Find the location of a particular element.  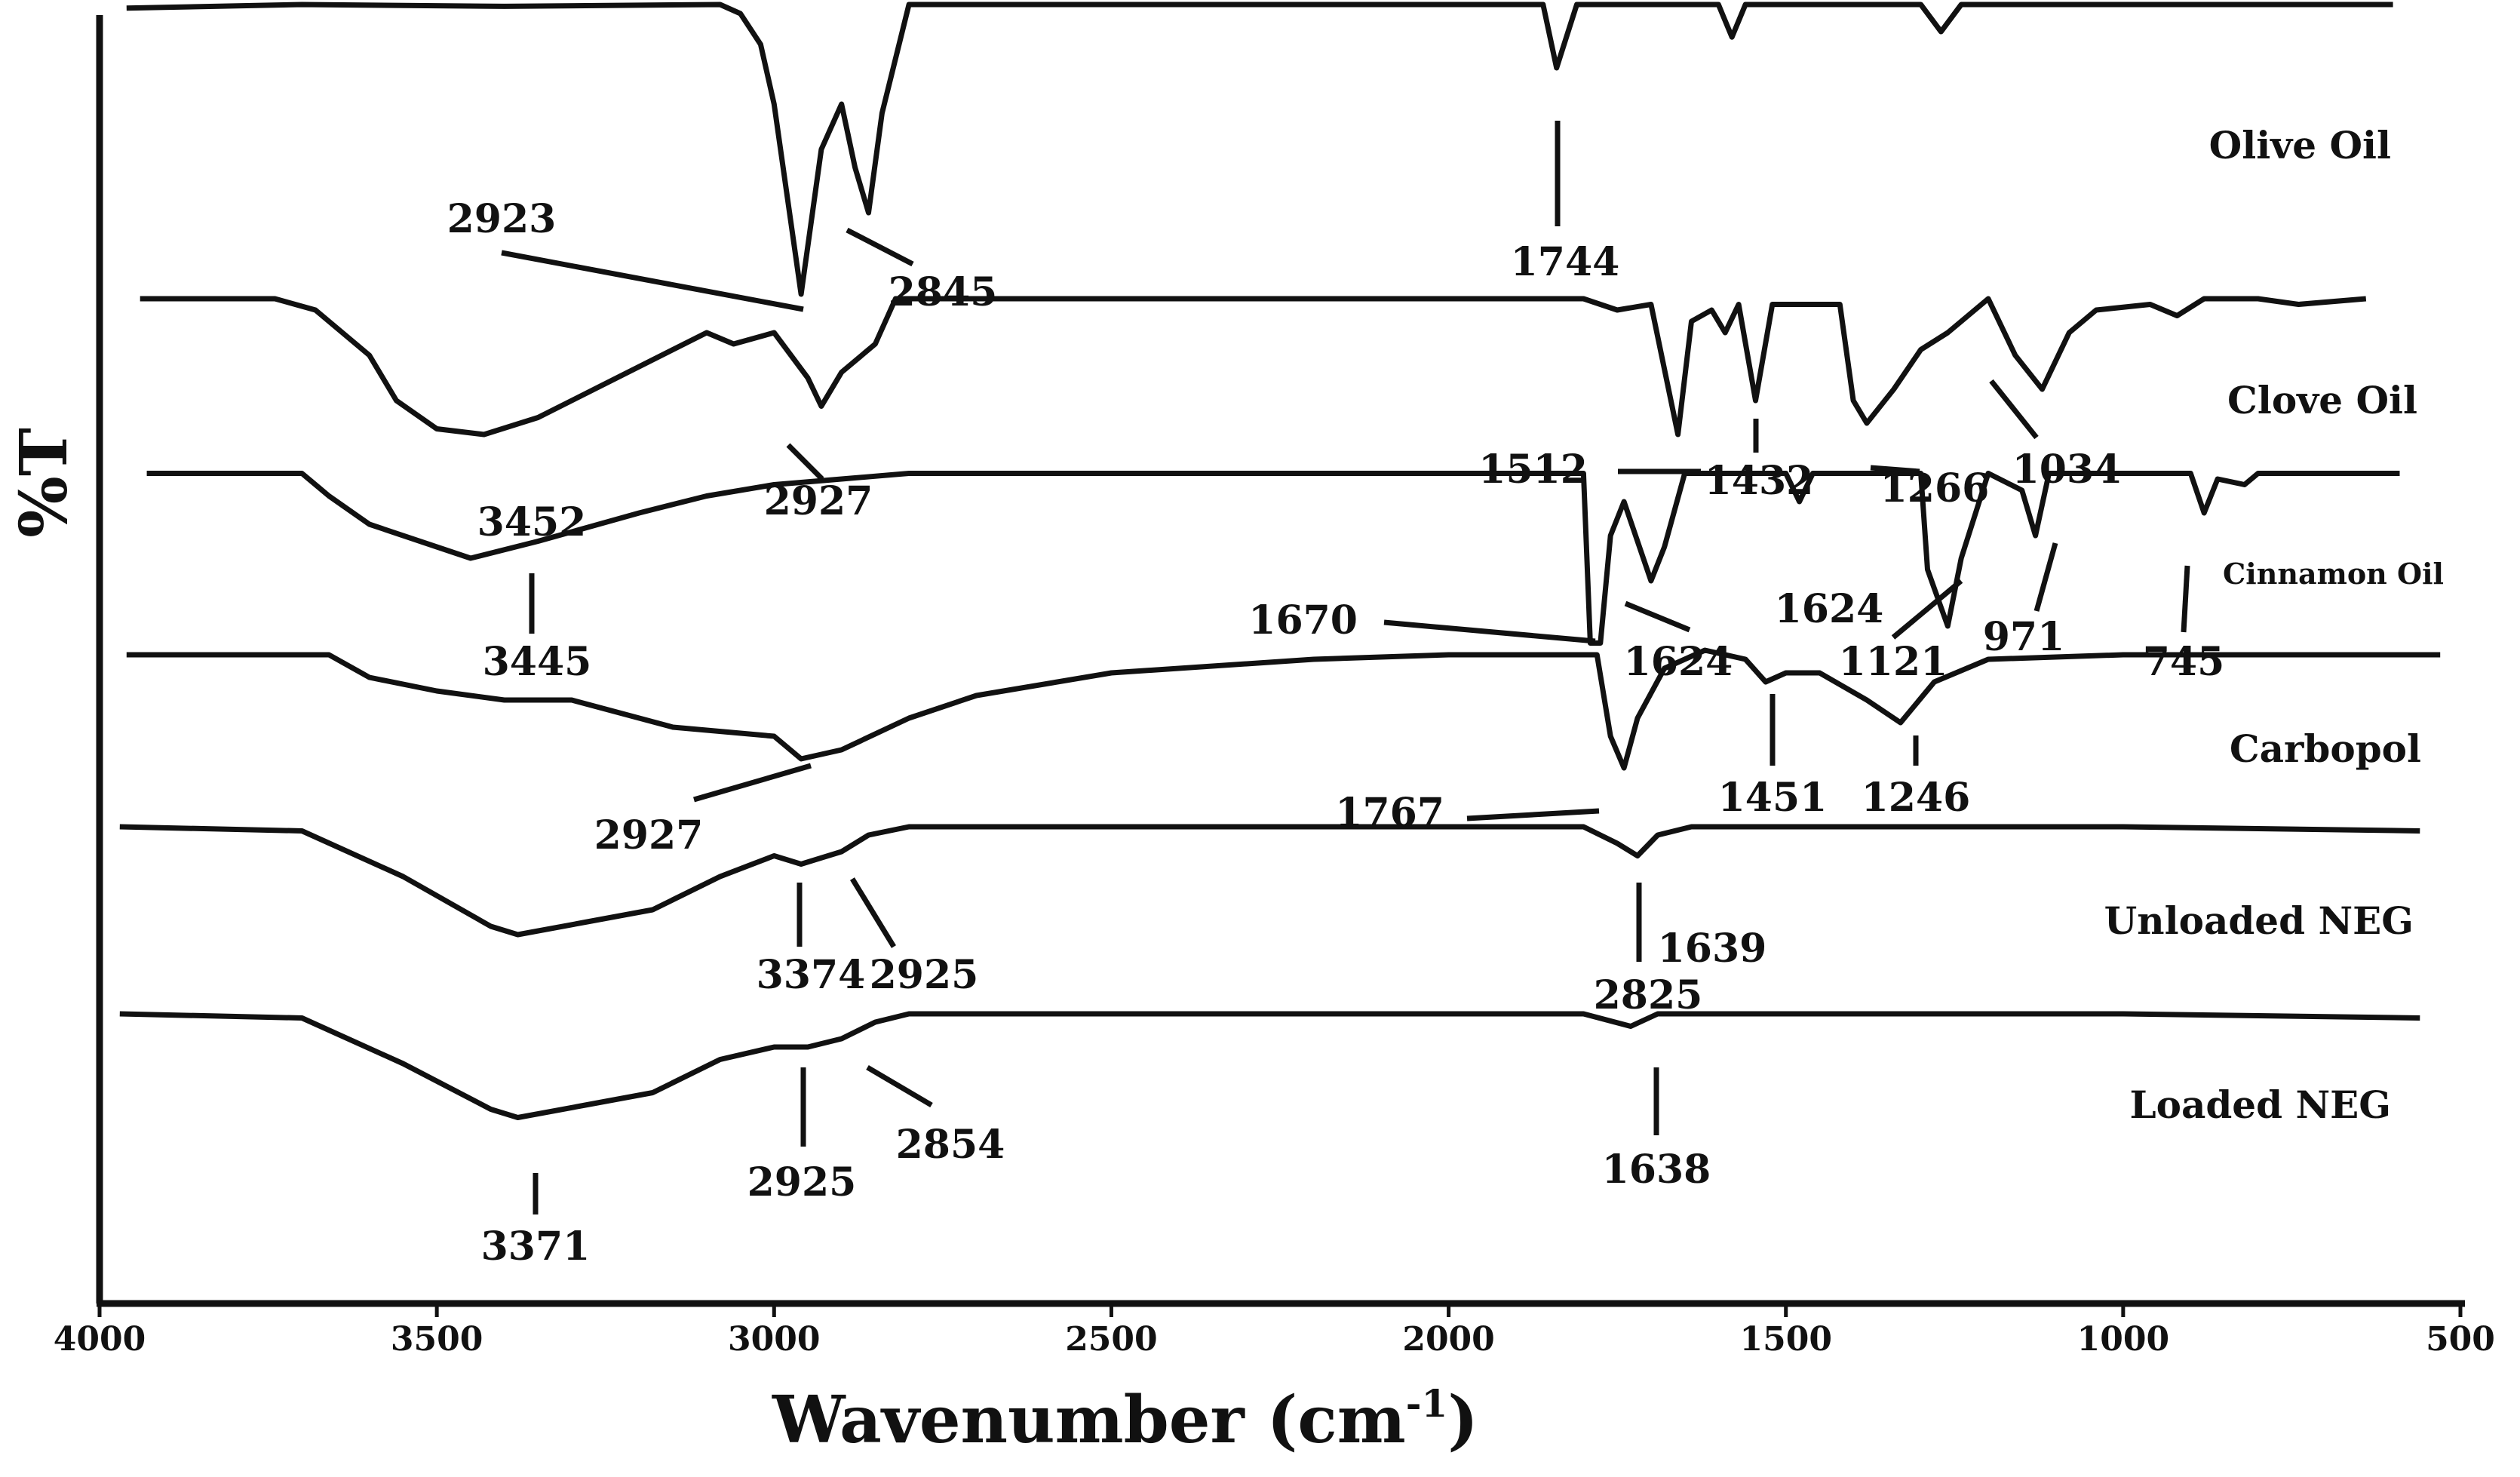

series-label: Olive Oil is located at coordinates (2300, 145).